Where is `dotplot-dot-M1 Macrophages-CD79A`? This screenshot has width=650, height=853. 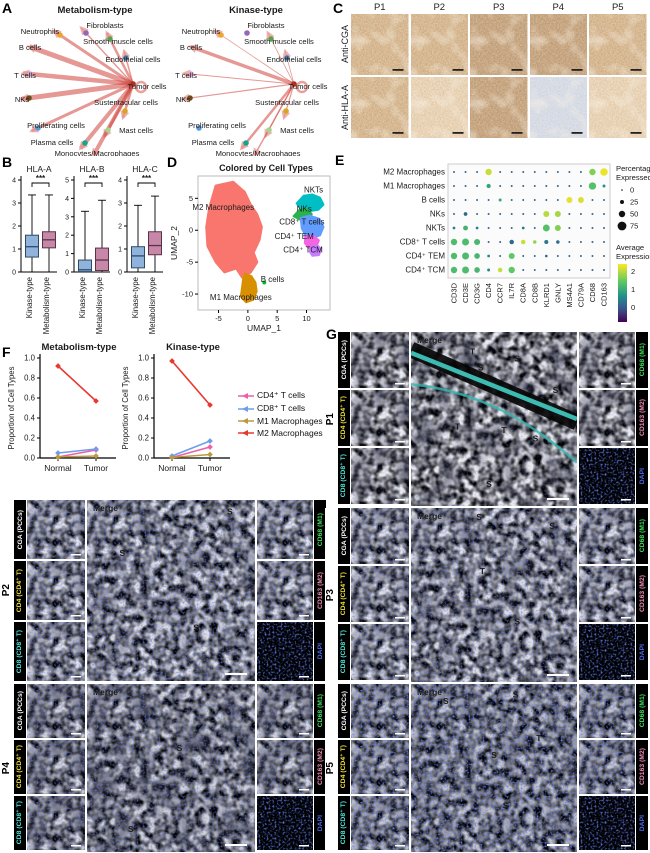 dotplot-dot-M1 Macrophages-CD79A is located at coordinates (580, 186).